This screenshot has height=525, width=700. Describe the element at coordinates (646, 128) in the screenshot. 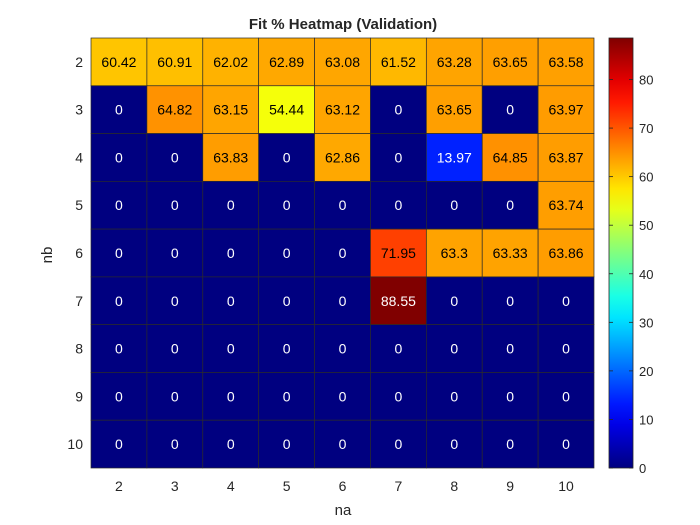

I see `colorbar-tick-label: 70` at that location.